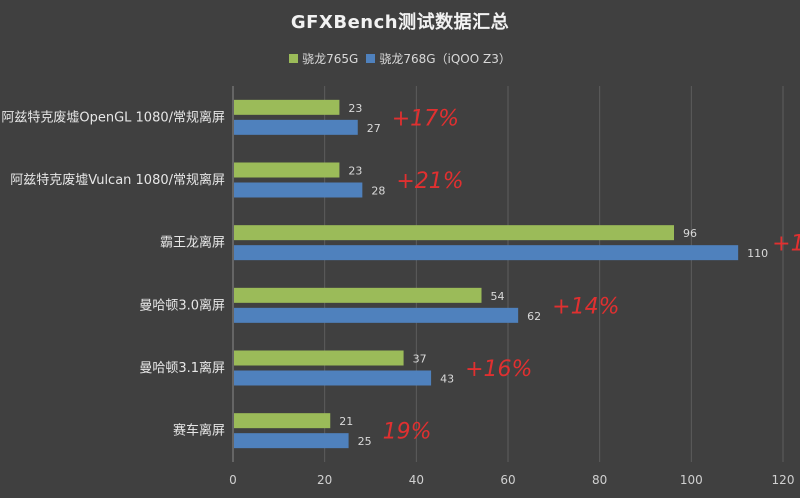 This screenshot has width=800, height=498. What do you see at coordinates (498, 296) in the screenshot?
I see `data-label-series-1: 54` at bounding box center [498, 296].